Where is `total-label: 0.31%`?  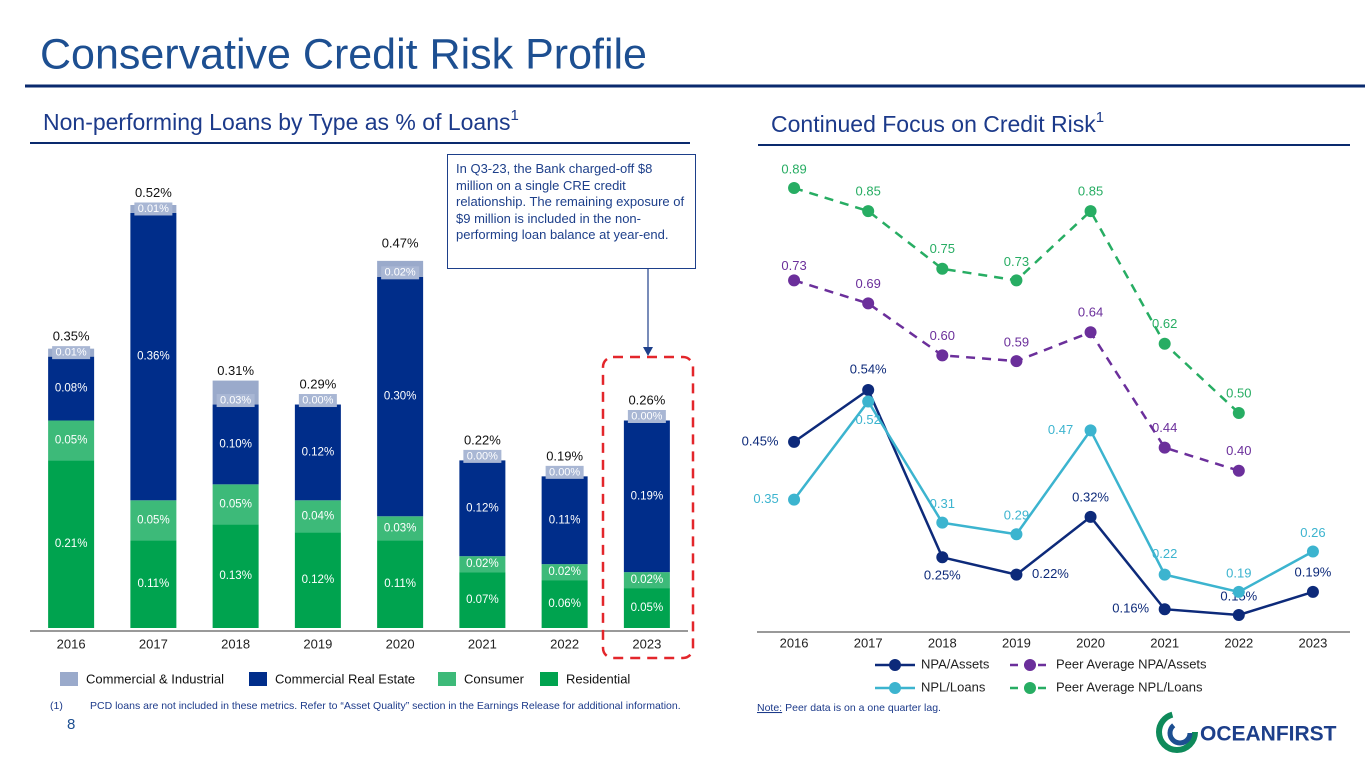 total-label: 0.31% is located at coordinates (235, 370).